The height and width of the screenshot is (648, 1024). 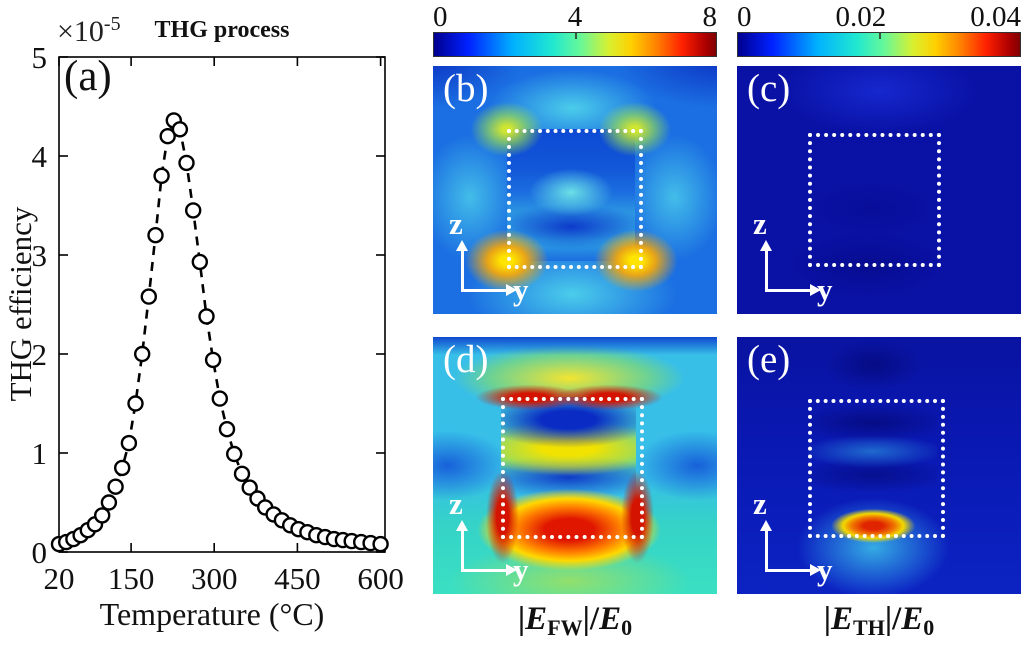 I want to click on panel-label-d: (d), so click(x=466, y=359).